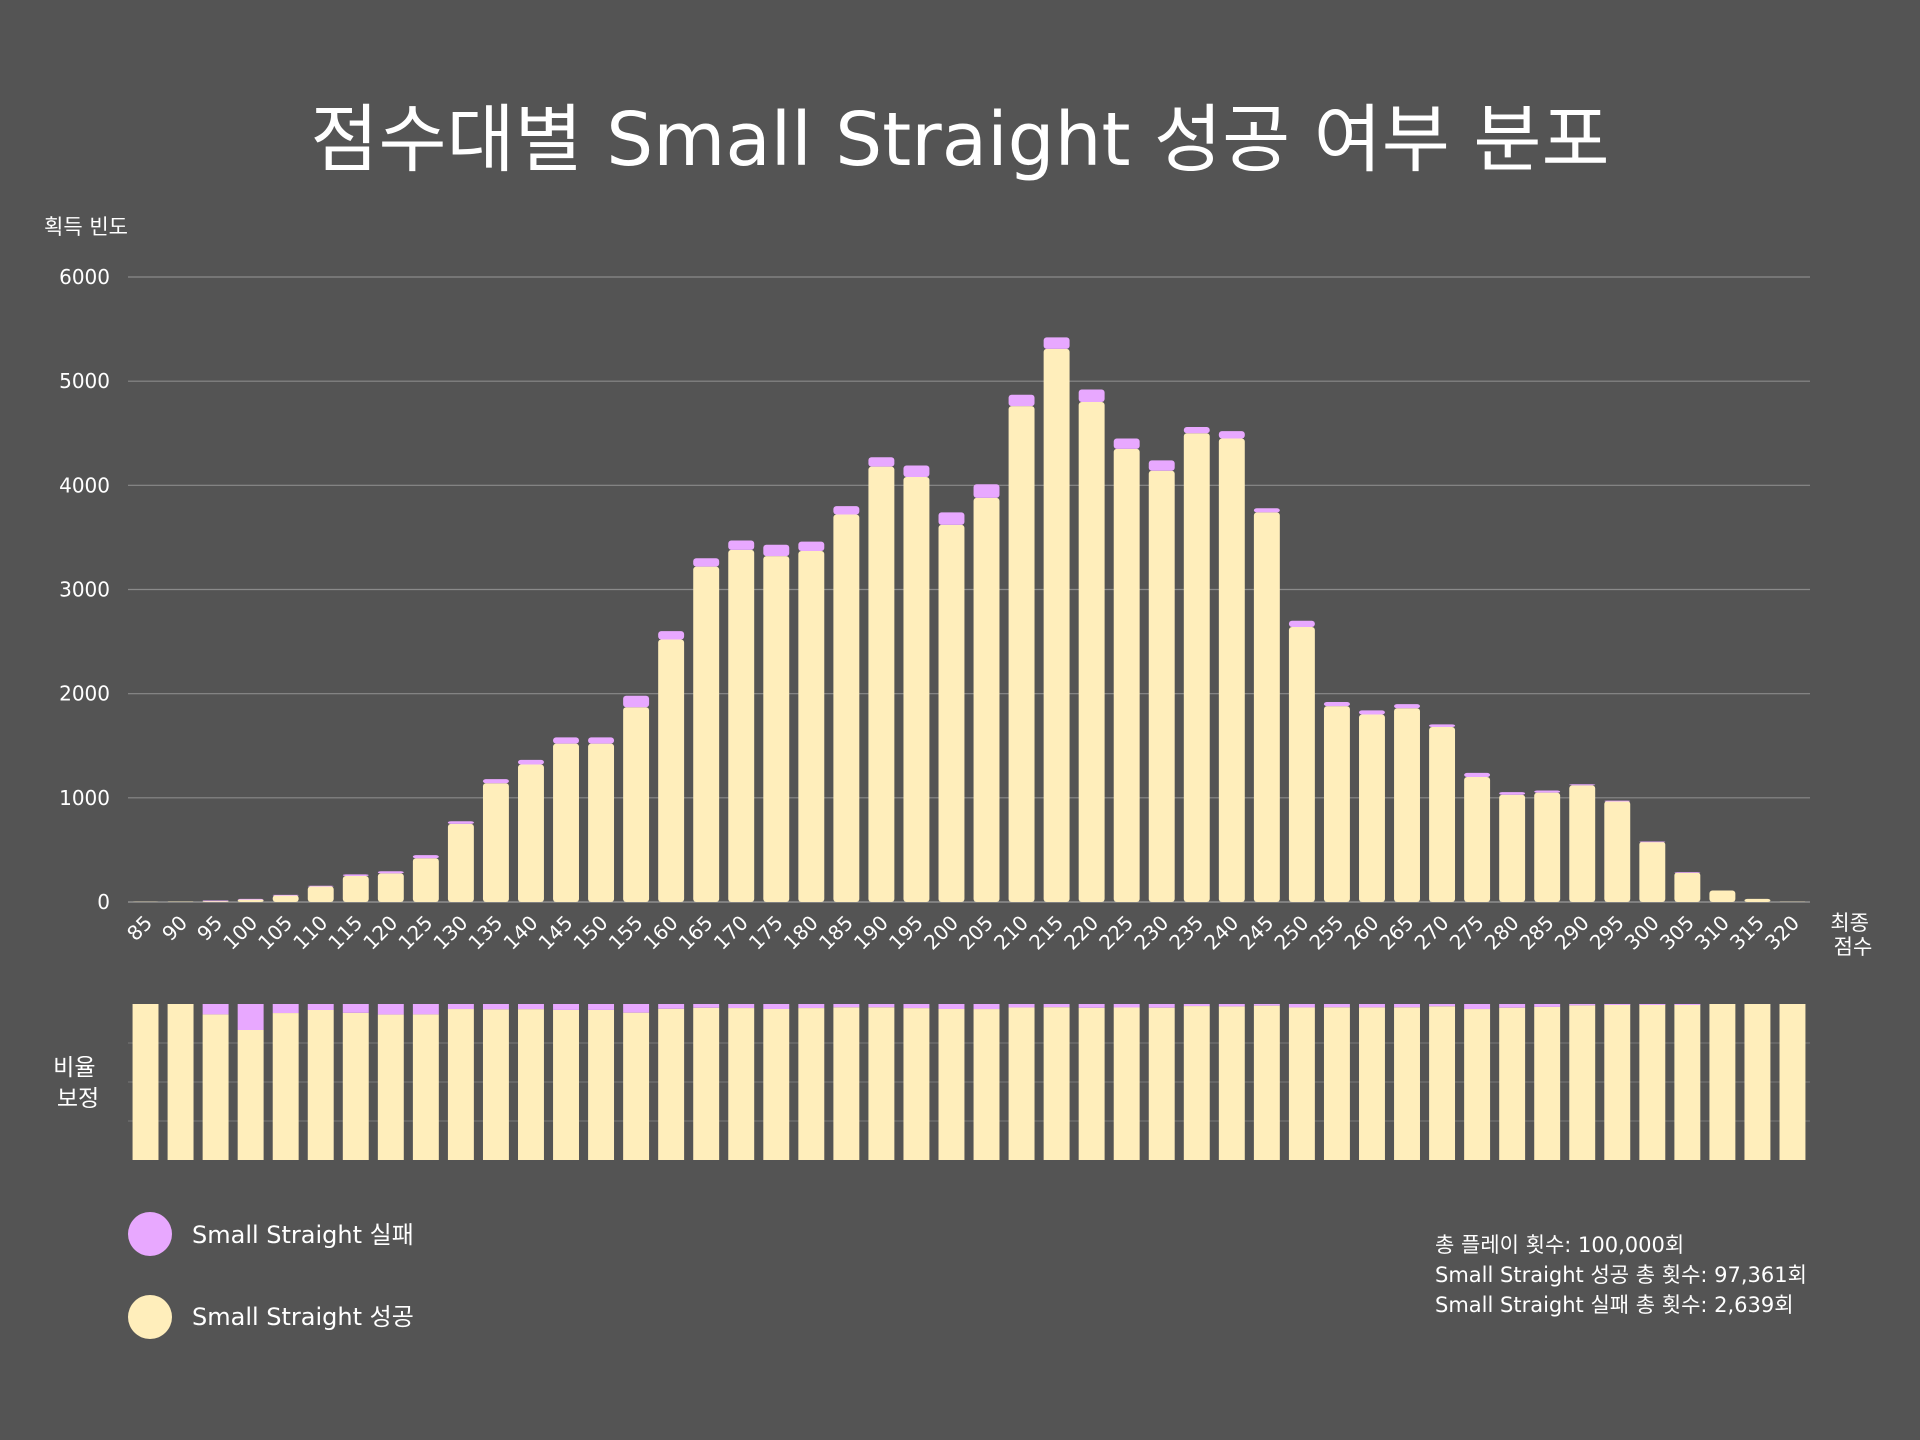 The image size is (1920, 1440). I want to click on legend: Small Straight 실패 Small Straight 성공, so click(271, 1275).